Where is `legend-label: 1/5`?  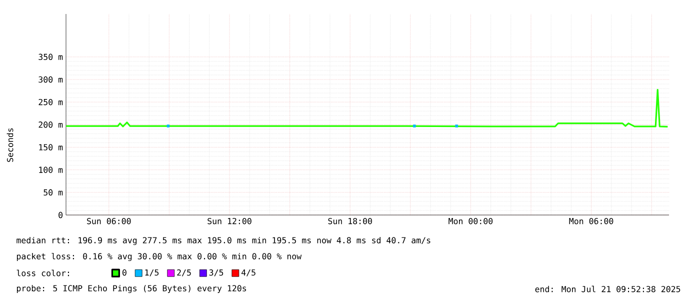
legend-label: 1/5 is located at coordinates (152, 272).